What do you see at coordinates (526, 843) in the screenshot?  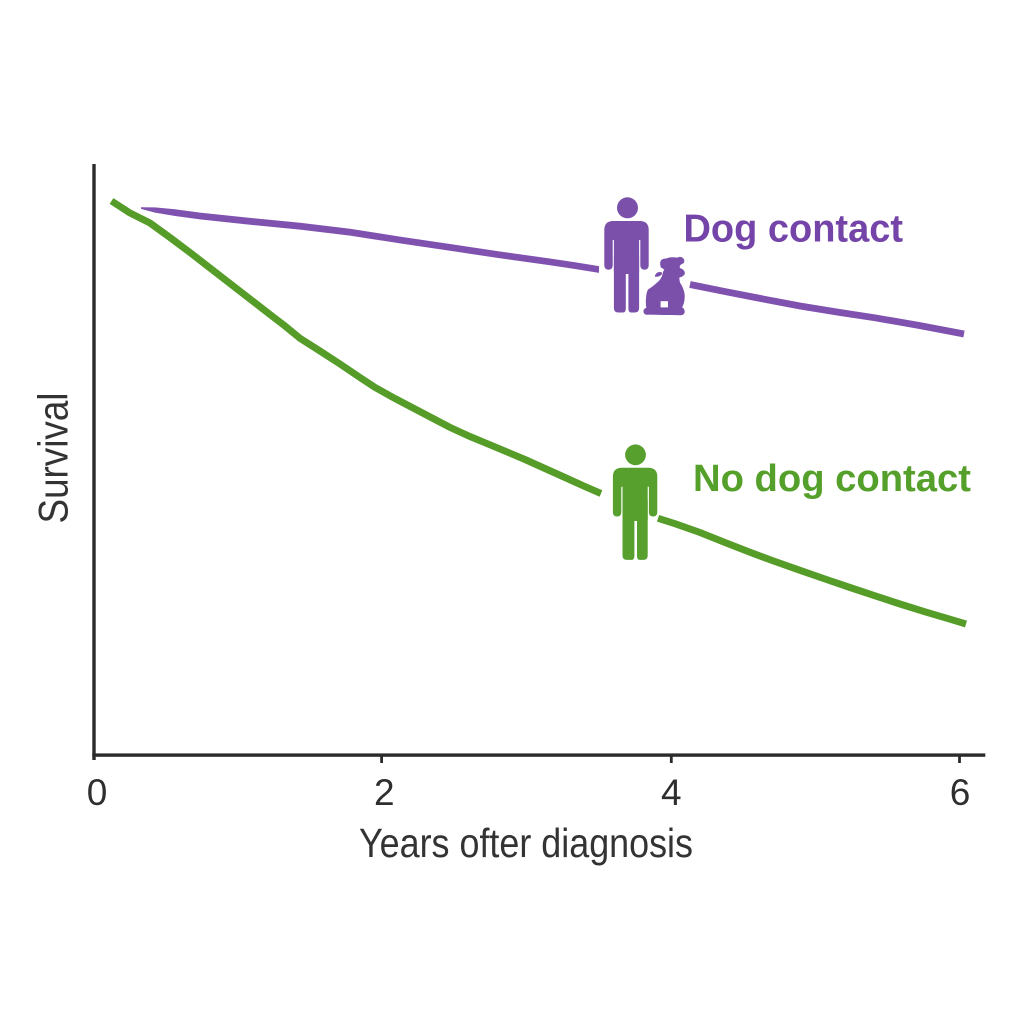 I see `svg-text: Years ofter diagnosis` at bounding box center [526, 843].